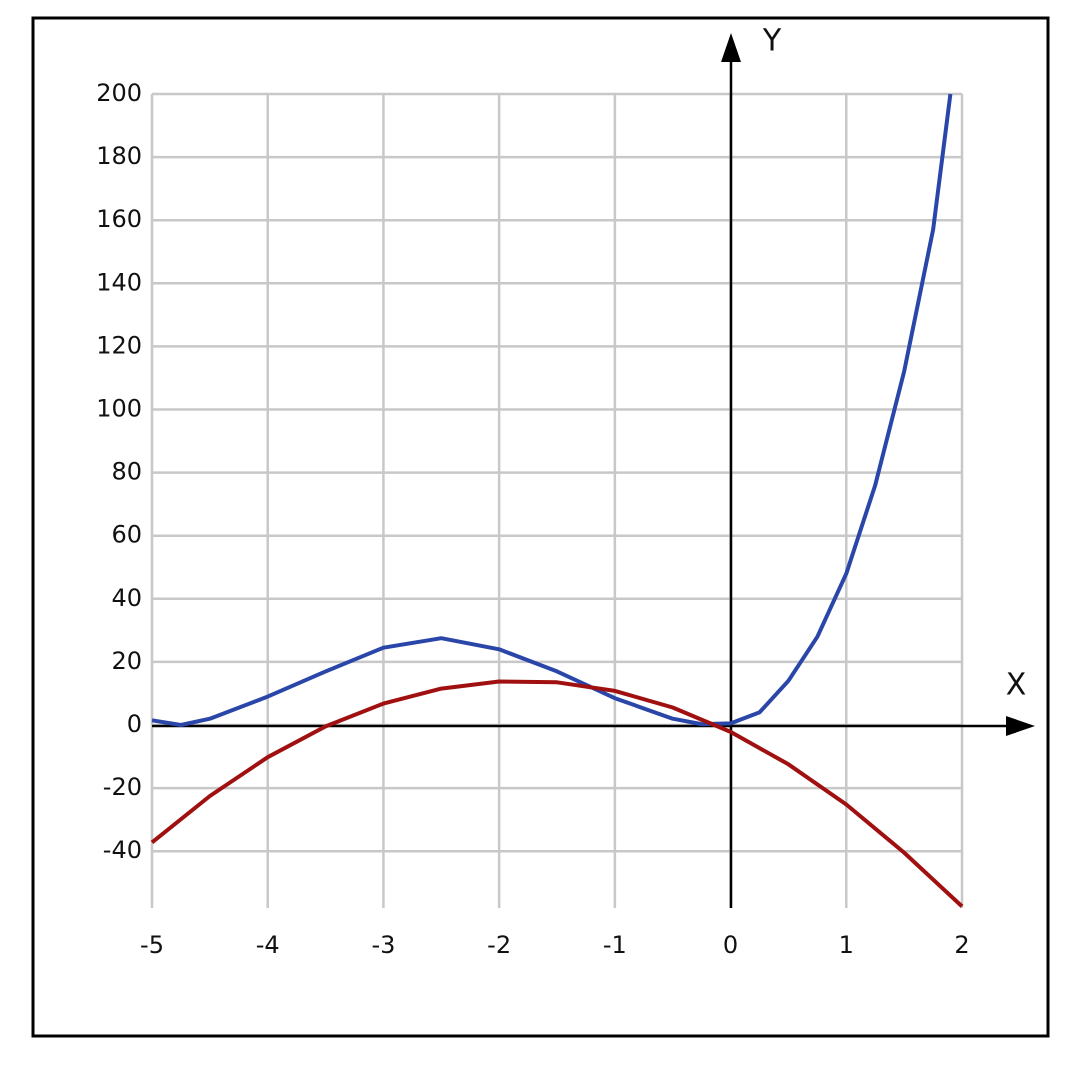 This screenshot has width=1080, height=1069. Describe the element at coordinates (119, 219) in the screenshot. I see `y-tick-label: 160` at that location.